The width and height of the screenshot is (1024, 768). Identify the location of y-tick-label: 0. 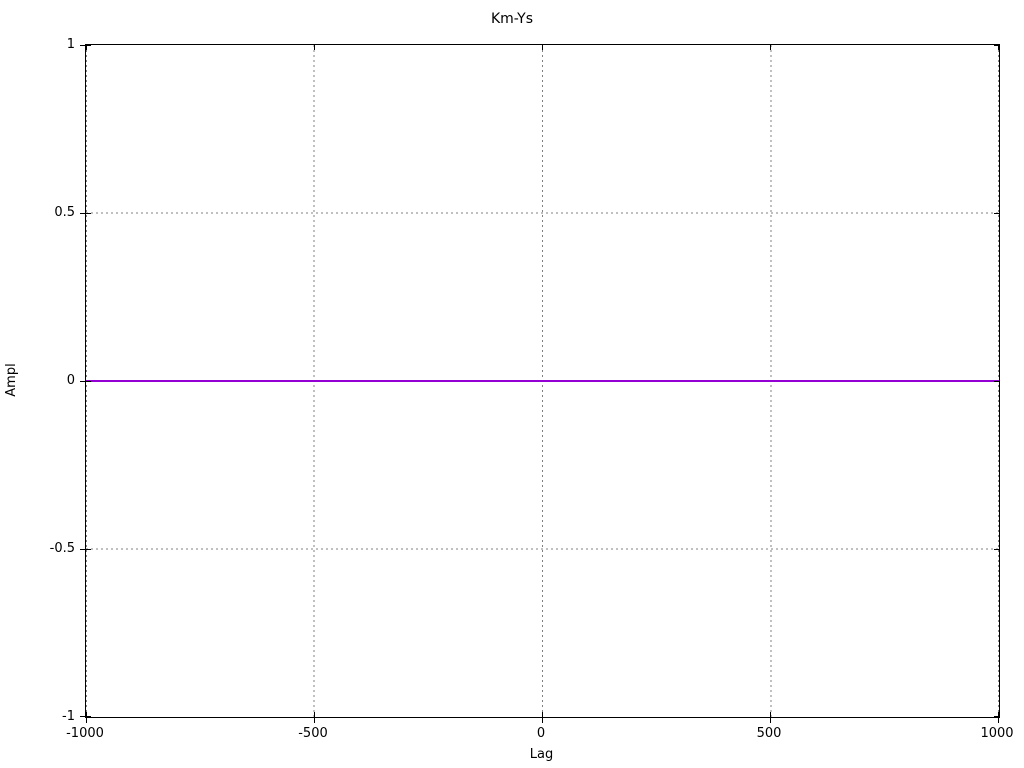
(70, 380).